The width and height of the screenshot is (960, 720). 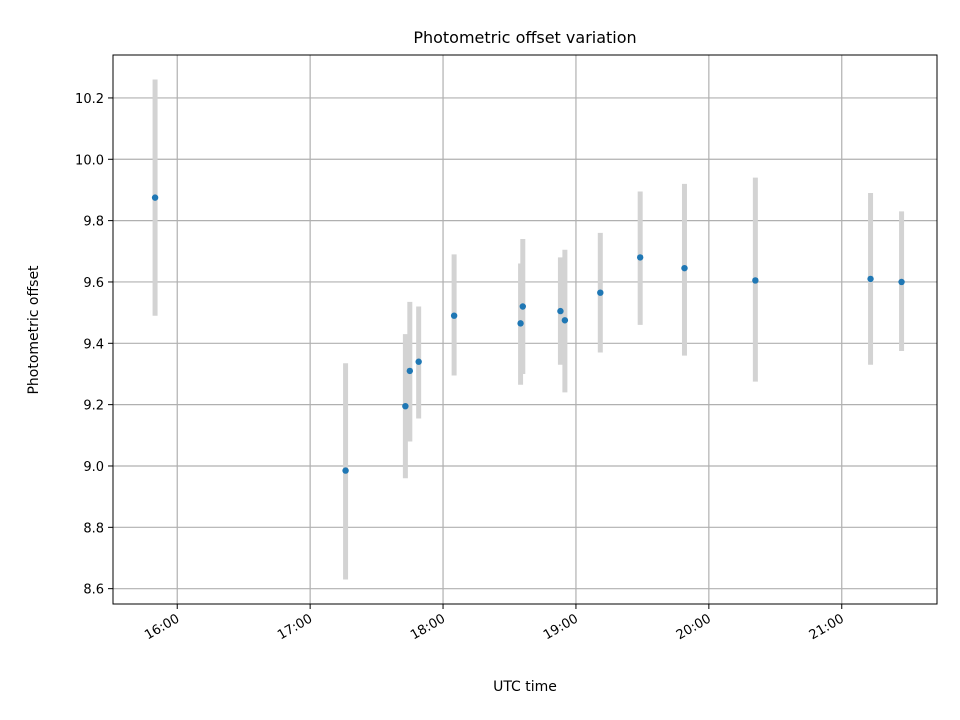 I want to click on y-tick-label: 9.4, so click(x=93, y=344).